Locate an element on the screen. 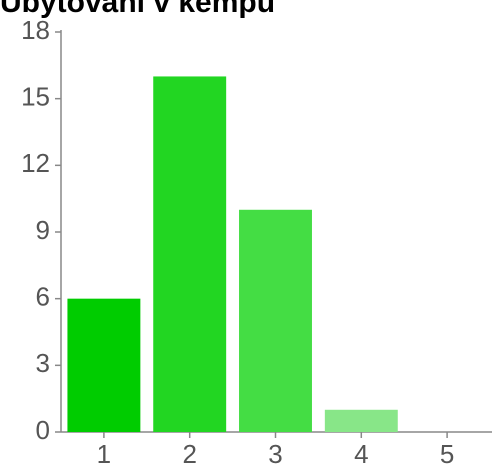 The width and height of the screenshot is (500, 468). y-tick-label: 18 is located at coordinates (35, 30).